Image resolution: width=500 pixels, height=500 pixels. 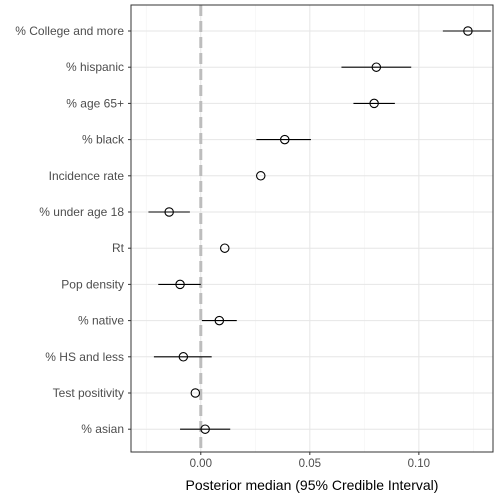 What do you see at coordinates (312, 485) in the screenshot?
I see `x-axis-title: Posterior median (95% Credible Interval)` at bounding box center [312, 485].